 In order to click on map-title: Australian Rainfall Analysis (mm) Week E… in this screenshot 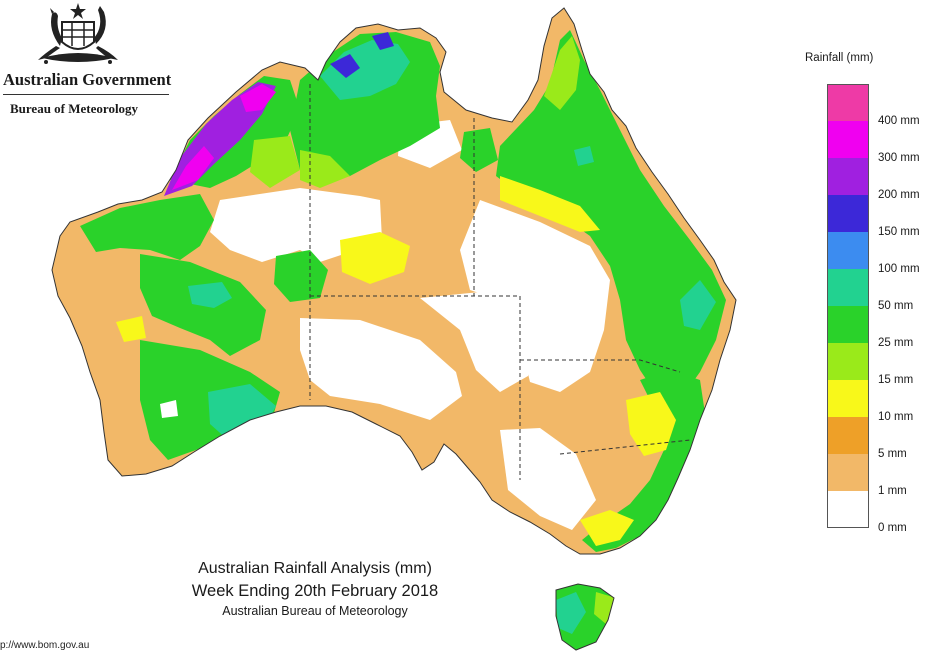, I will do `click(315, 589)`.